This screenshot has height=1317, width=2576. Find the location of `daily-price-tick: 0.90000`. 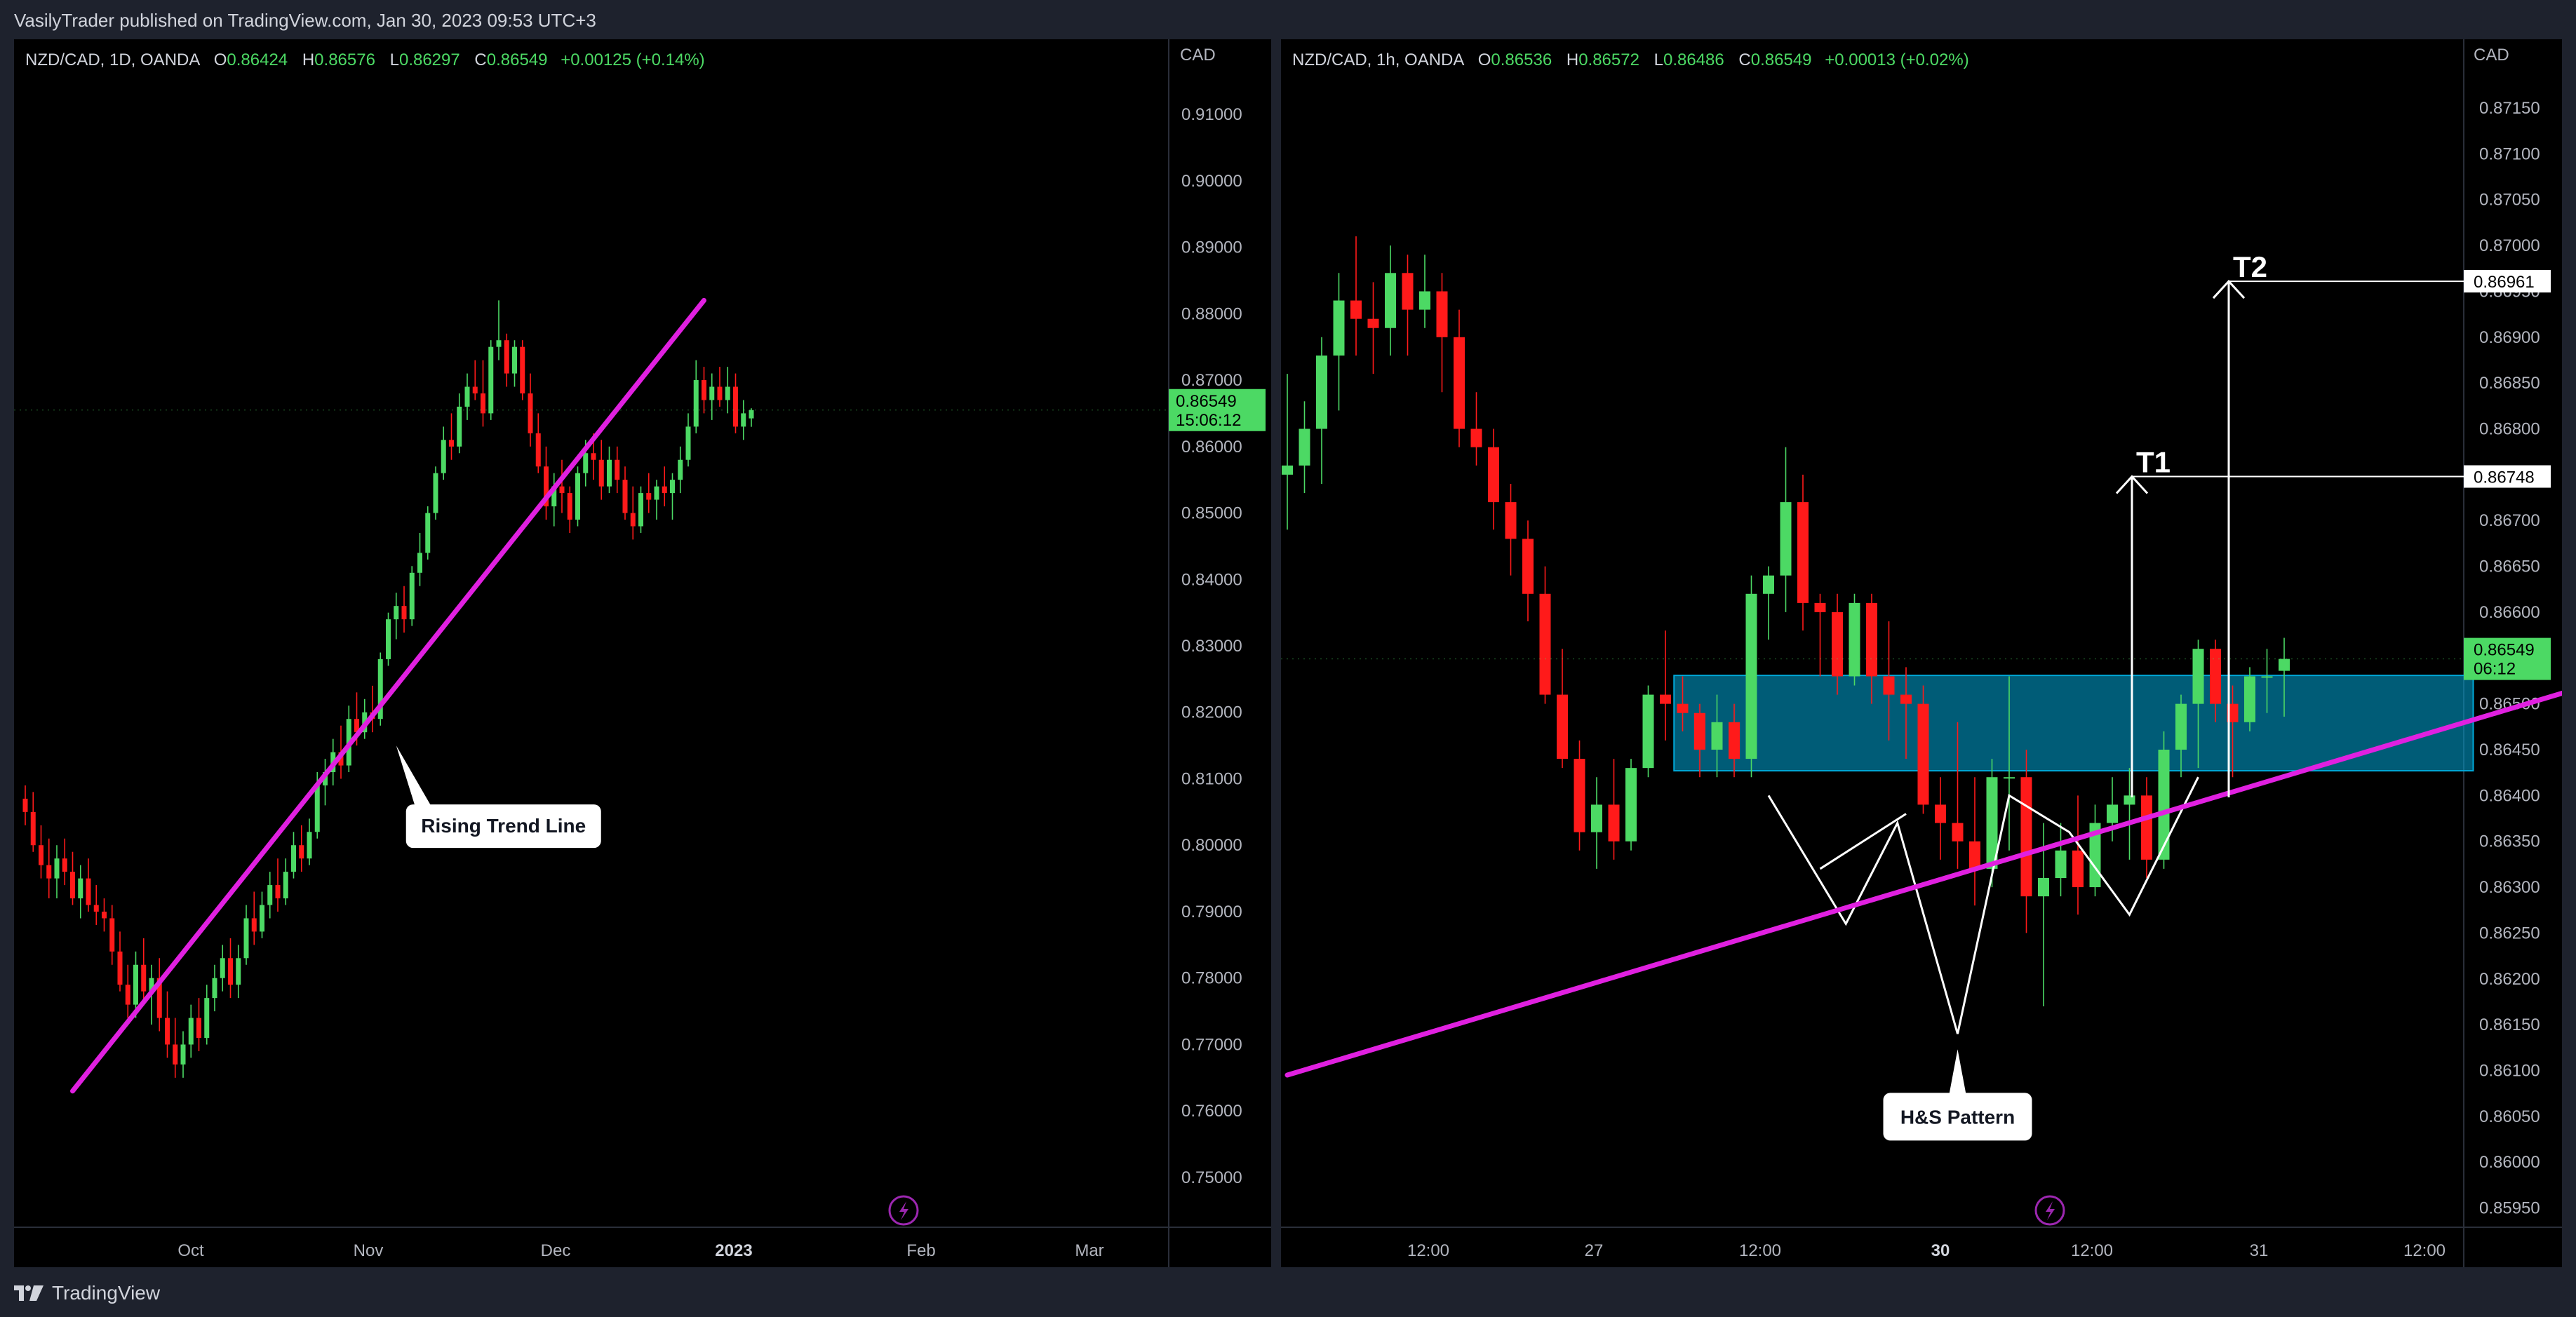

daily-price-tick: 0.90000 is located at coordinates (1211, 181).